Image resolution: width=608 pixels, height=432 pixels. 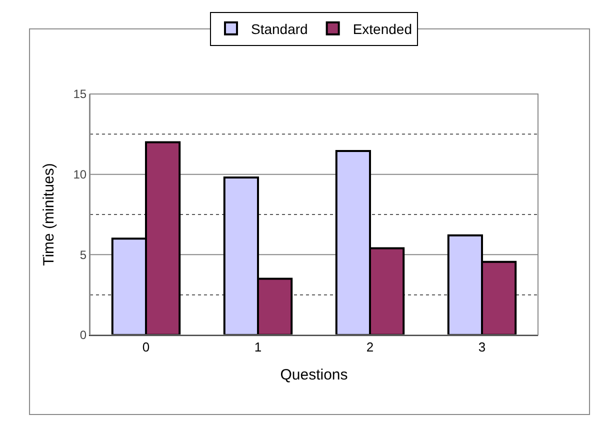 What do you see at coordinates (49, 214) in the screenshot?
I see `y-axis-title: Time (minitues)` at bounding box center [49, 214].